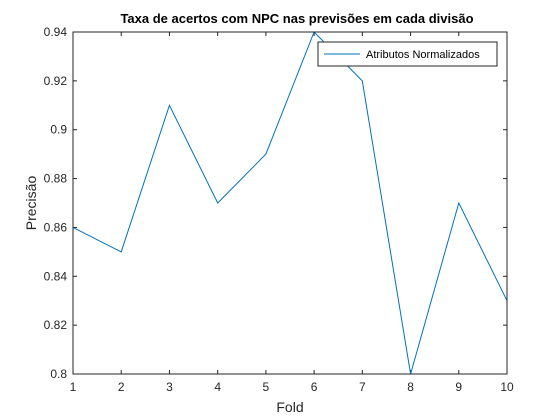 Image resolution: width=560 pixels, height=420 pixels. Describe the element at coordinates (423, 55) in the screenshot. I see `legend-entry-atributos-normalizados: Atributos Normalizados` at that location.